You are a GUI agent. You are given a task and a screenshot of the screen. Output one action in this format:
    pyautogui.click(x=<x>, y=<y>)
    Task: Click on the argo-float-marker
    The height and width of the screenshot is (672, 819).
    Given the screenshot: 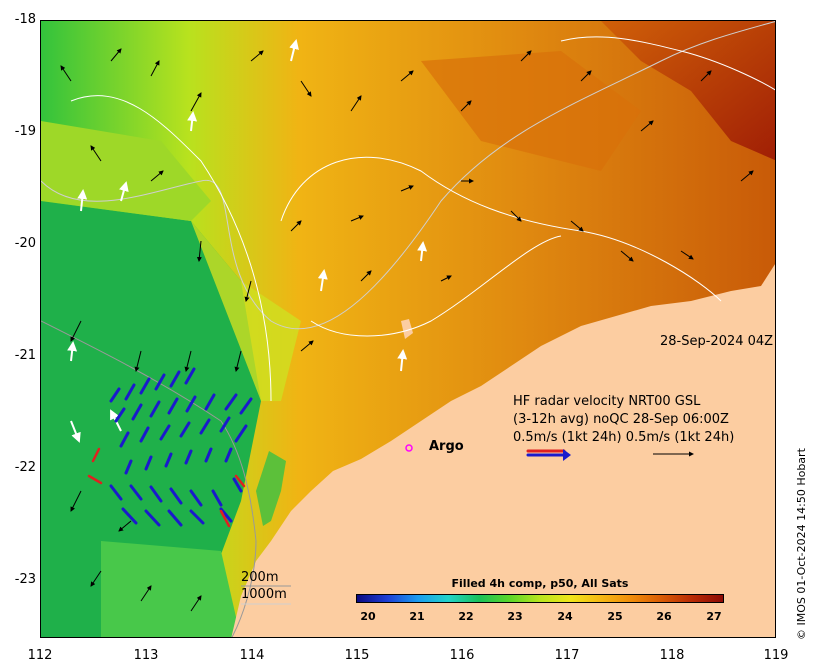 What is the action you would take?
    pyautogui.click(x=409, y=448)
    